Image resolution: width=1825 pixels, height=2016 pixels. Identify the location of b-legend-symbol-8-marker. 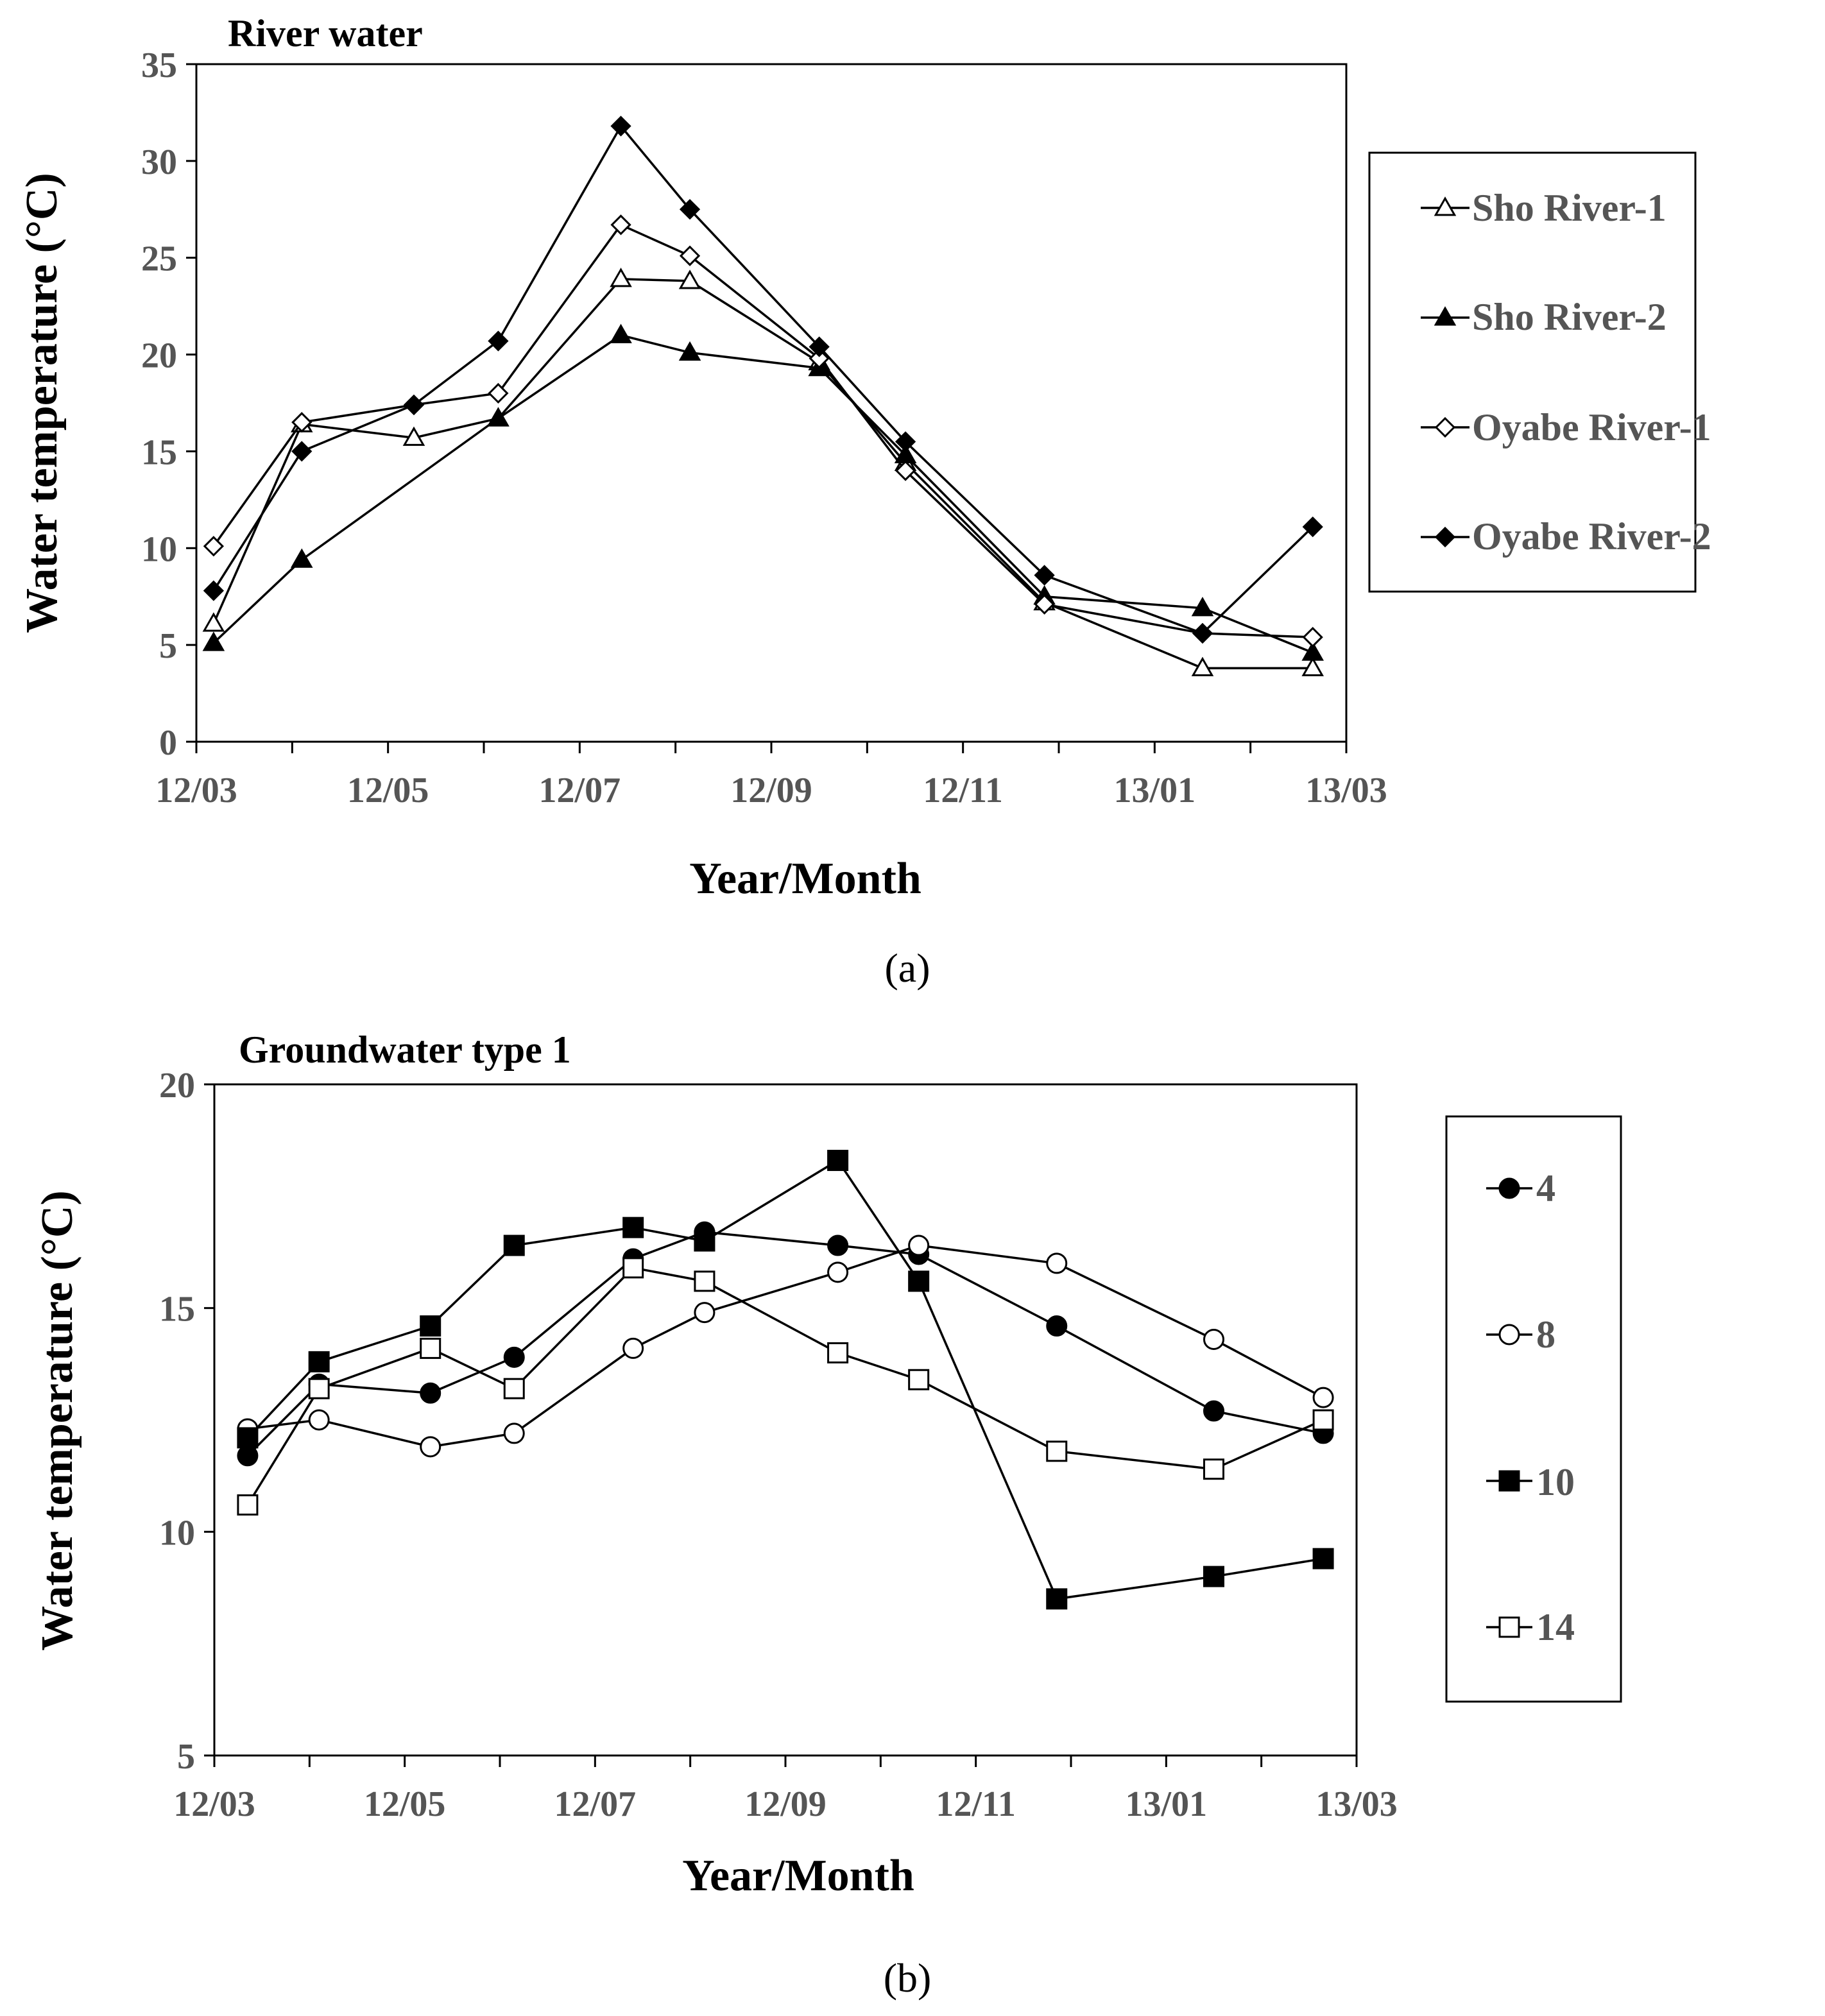
(1509, 1334).